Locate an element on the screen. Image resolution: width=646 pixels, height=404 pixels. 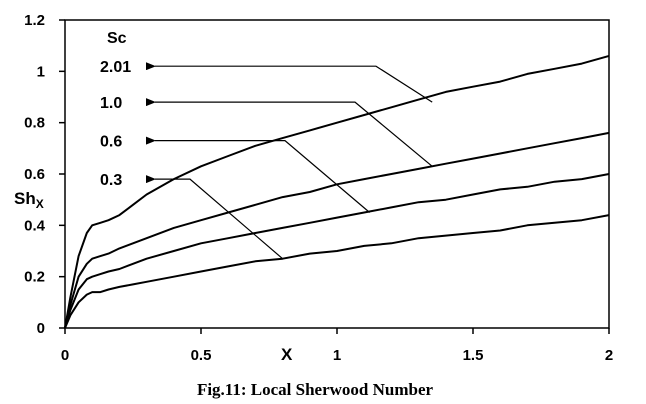
y-axis-title-main: Sh is located at coordinates (25, 198).